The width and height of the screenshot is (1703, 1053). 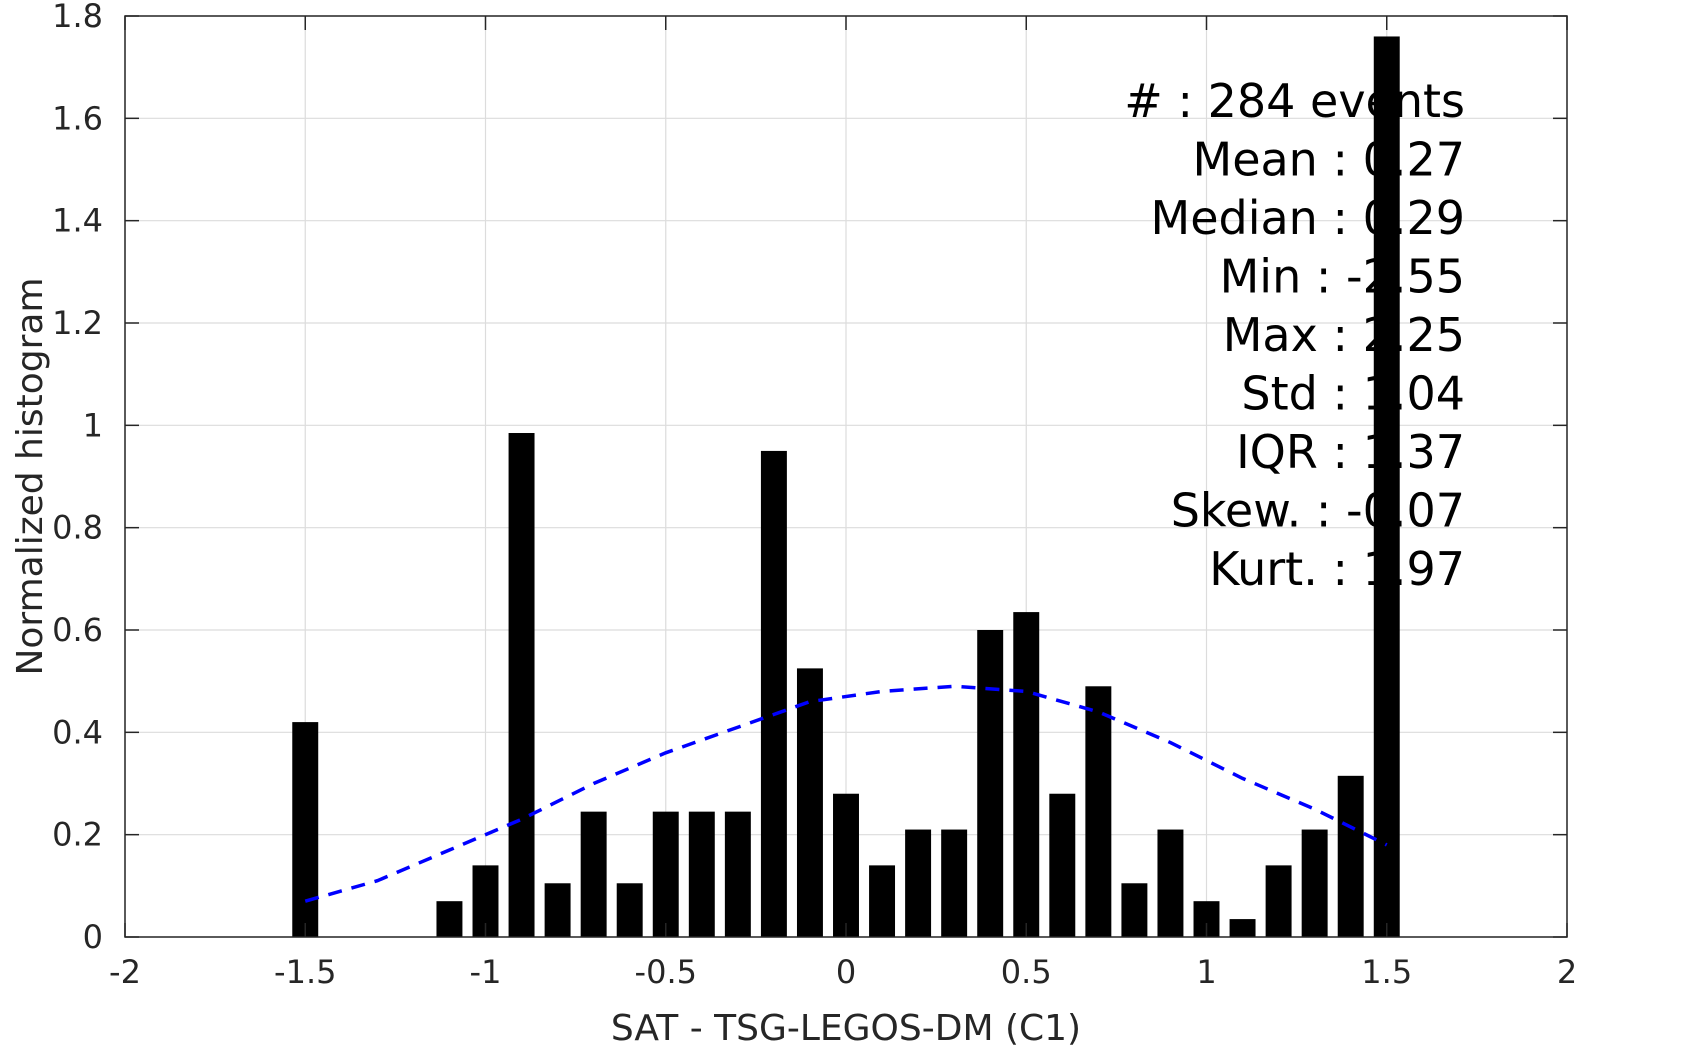 I want to click on y-tick-label: 1, so click(x=93, y=425).